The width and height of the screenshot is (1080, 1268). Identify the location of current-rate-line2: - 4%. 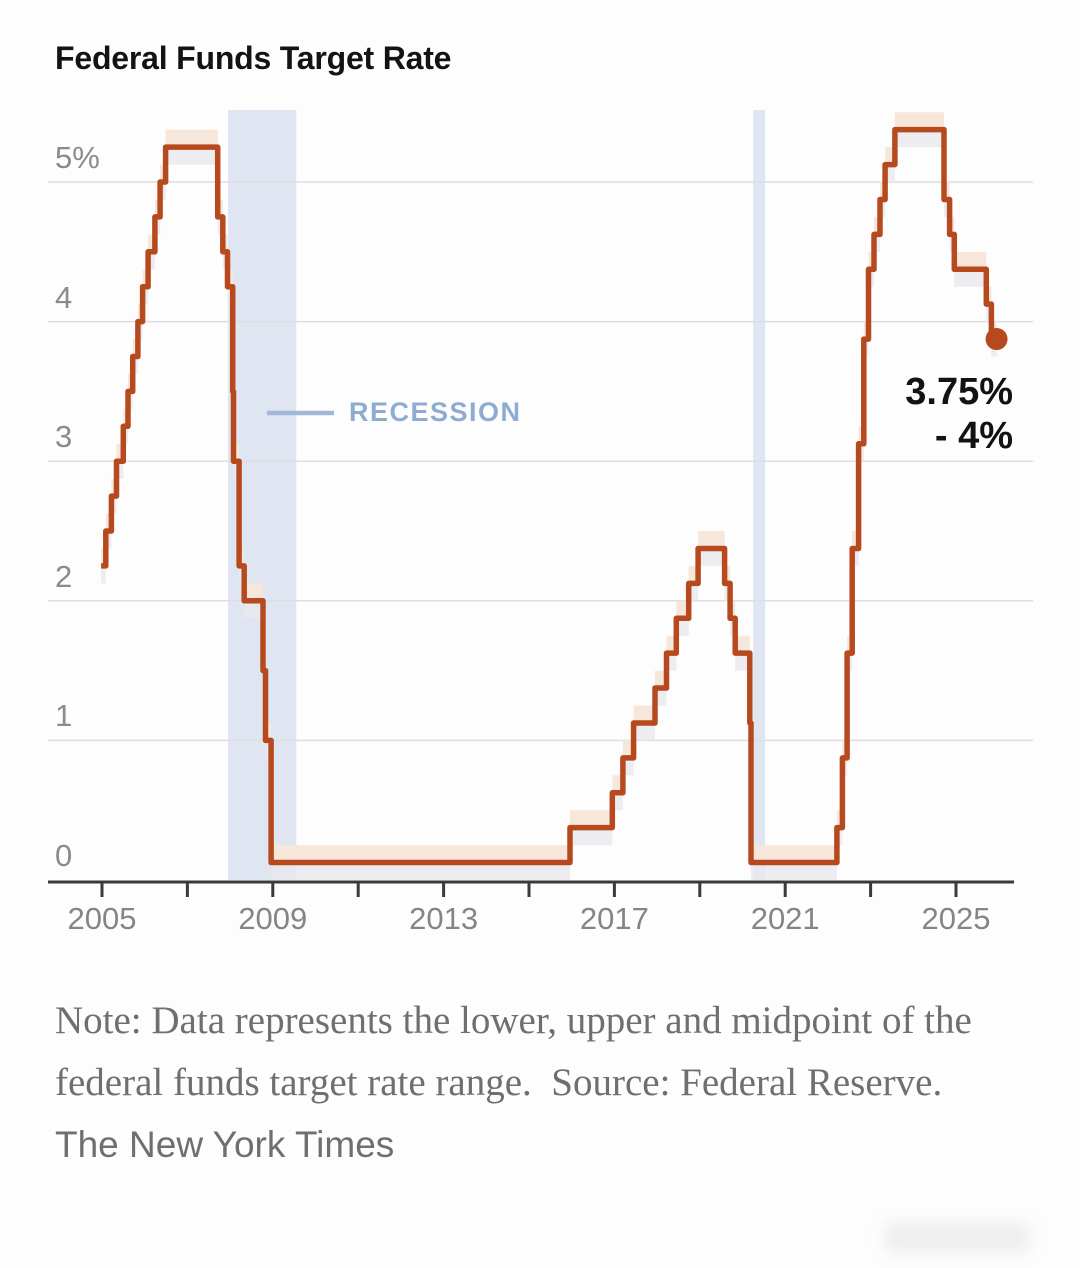
(973, 436).